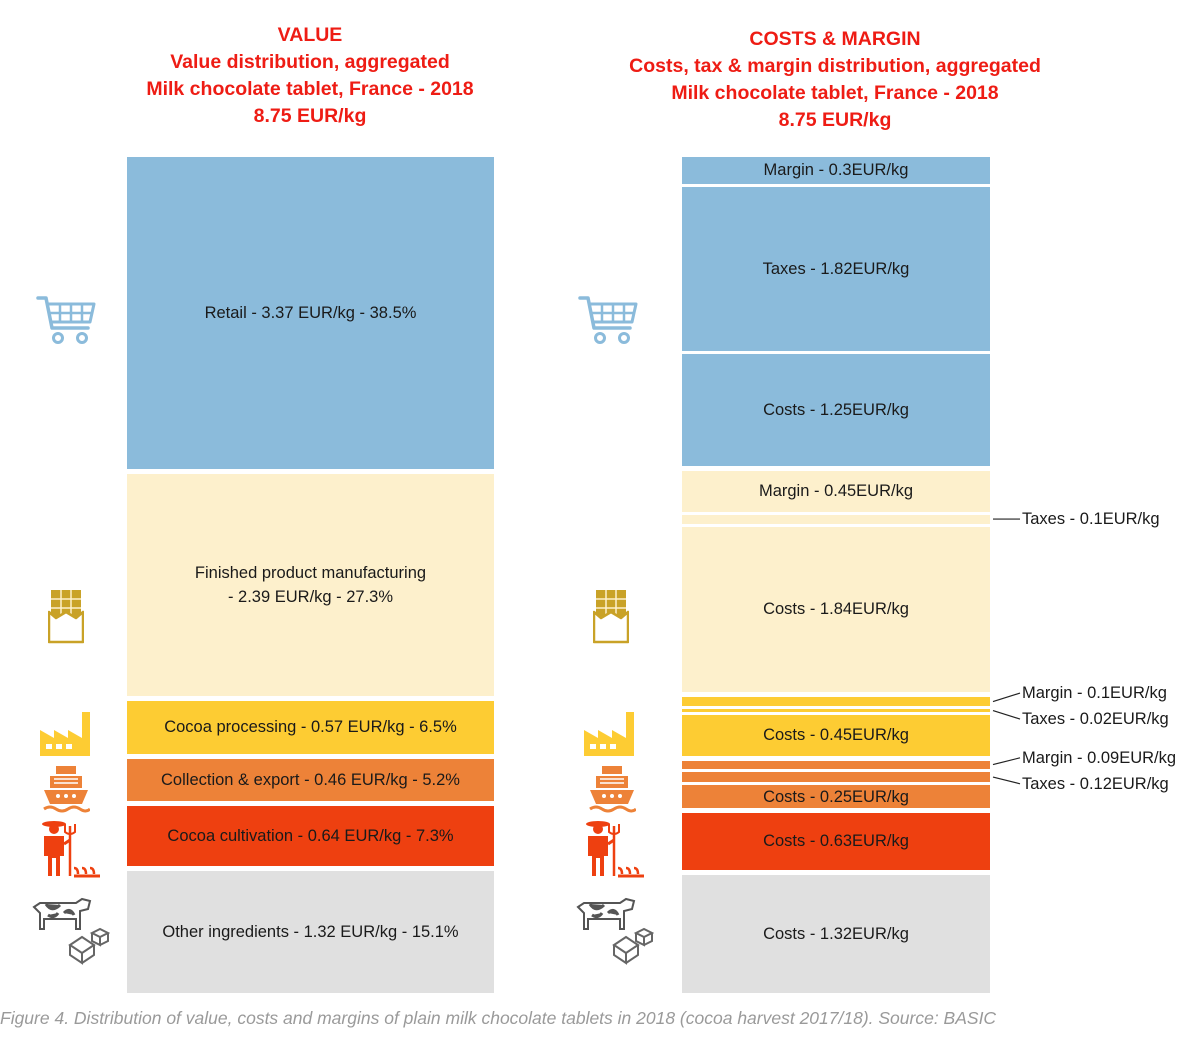  What do you see at coordinates (1095, 719) in the screenshot?
I see `external-label-taxes: Taxes - 0.02EUR/kg` at bounding box center [1095, 719].